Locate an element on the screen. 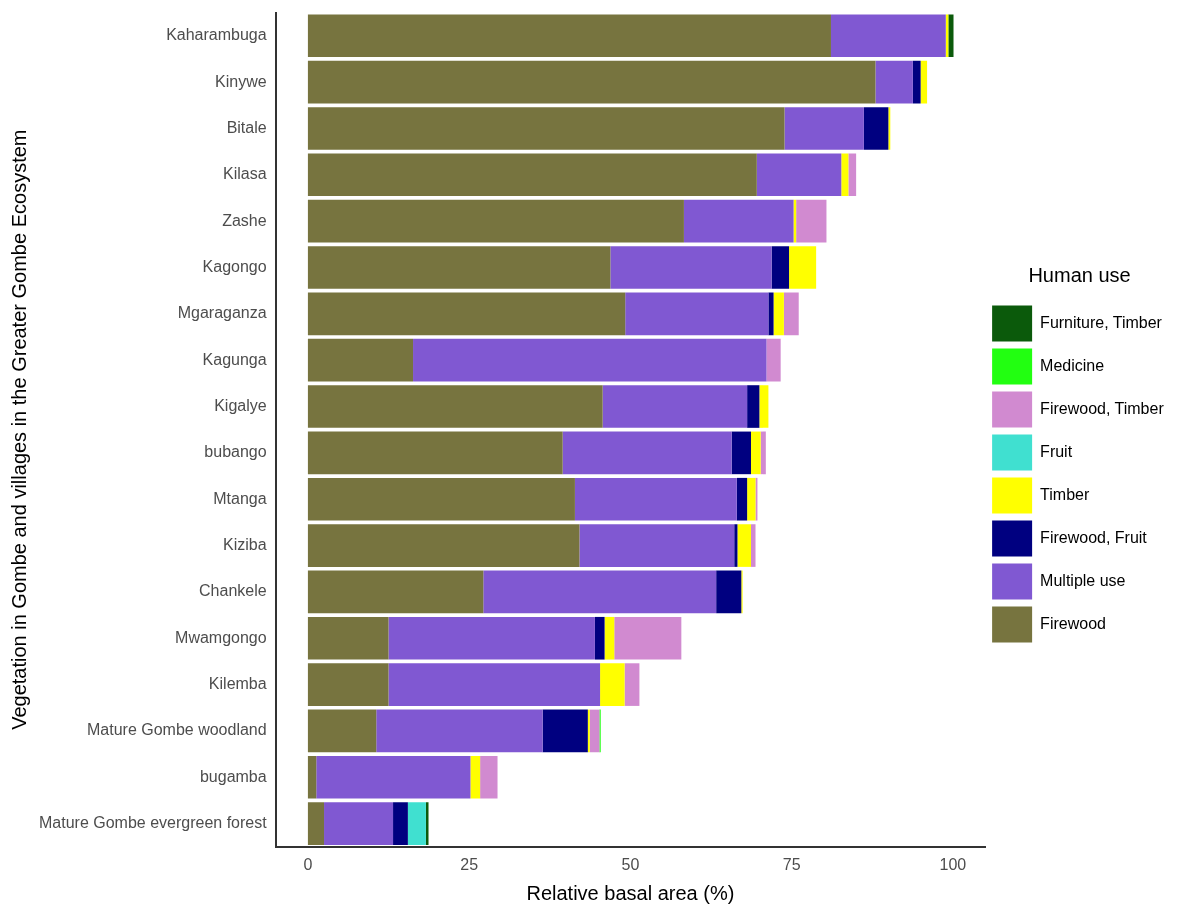 This screenshot has width=1184, height=914. legend-label: Furniture, Timber is located at coordinates (1101, 322).